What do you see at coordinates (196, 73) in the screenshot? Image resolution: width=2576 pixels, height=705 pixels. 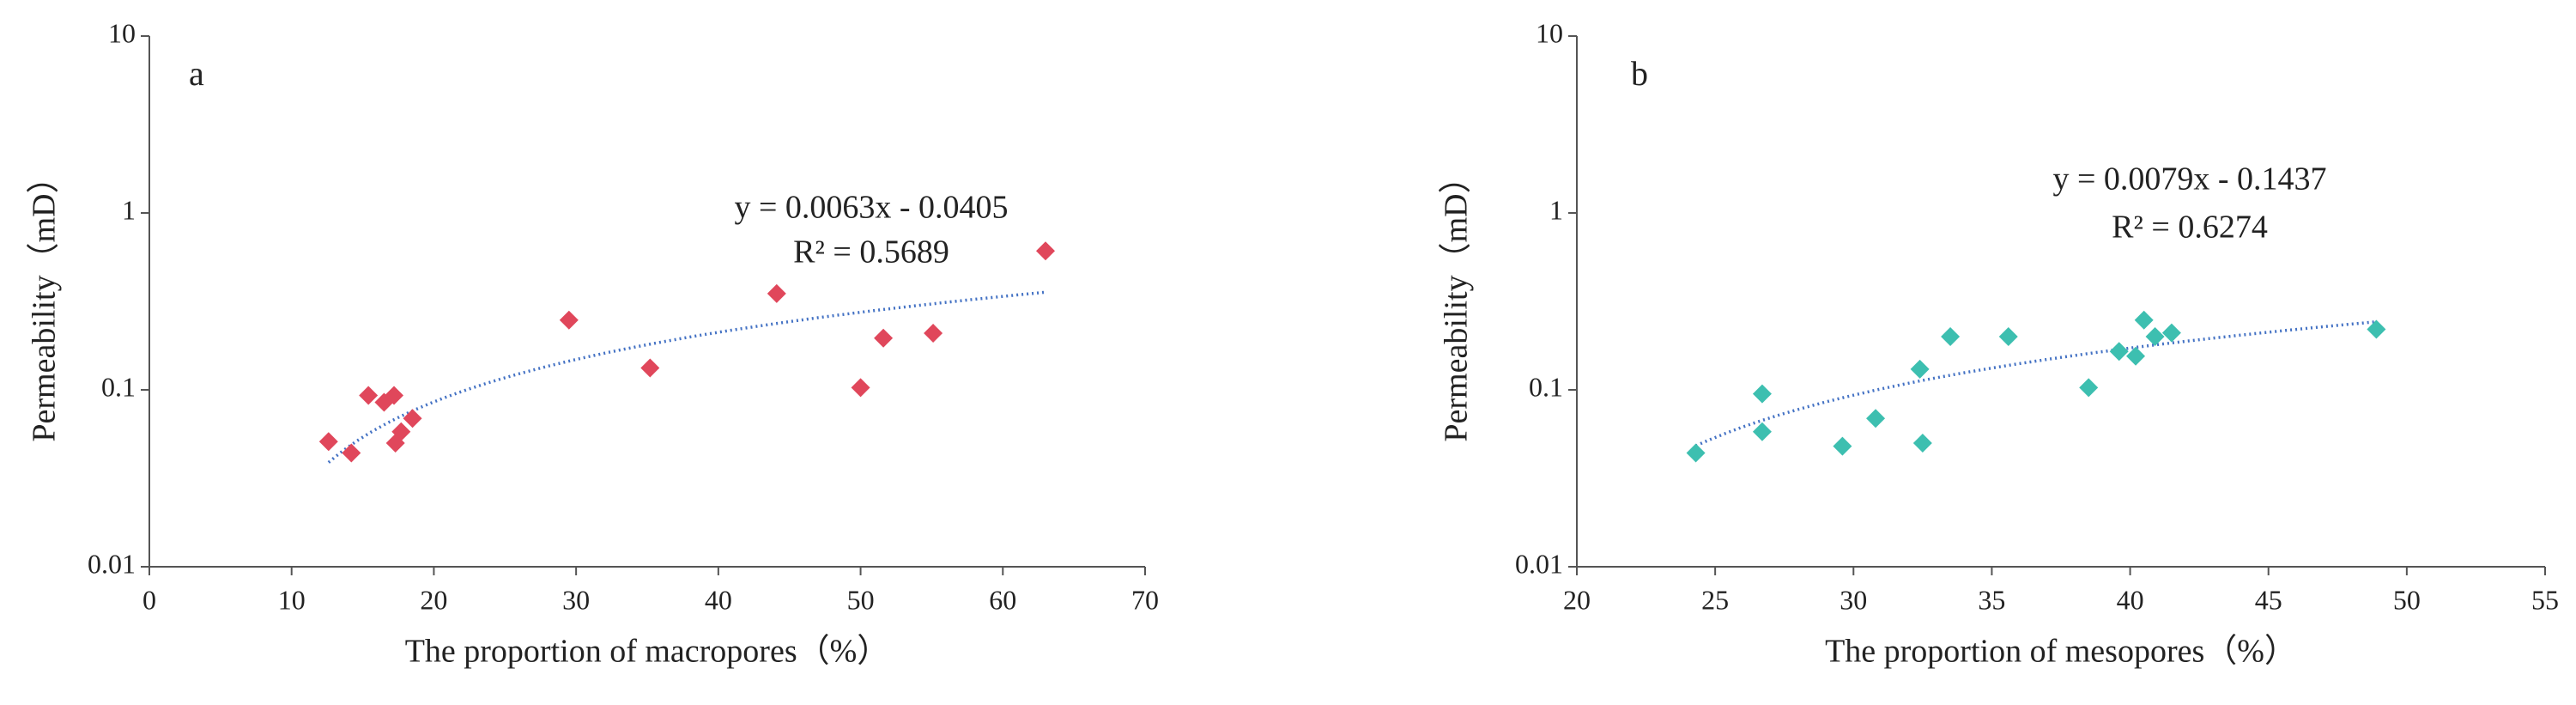 I see `panel-label: a` at bounding box center [196, 73].